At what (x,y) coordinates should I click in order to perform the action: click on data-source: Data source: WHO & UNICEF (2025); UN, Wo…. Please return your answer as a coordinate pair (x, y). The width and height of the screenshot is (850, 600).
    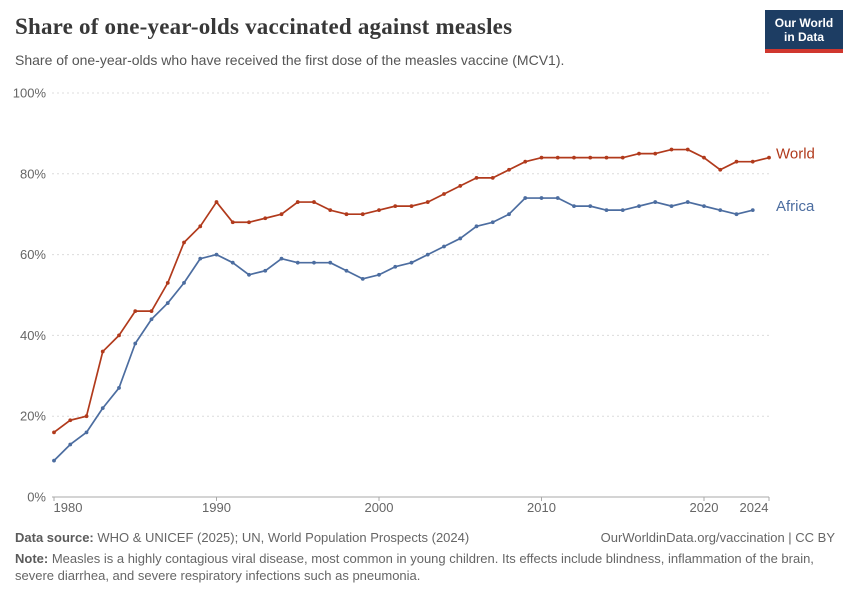
    Looking at the image, I should click on (242, 537).